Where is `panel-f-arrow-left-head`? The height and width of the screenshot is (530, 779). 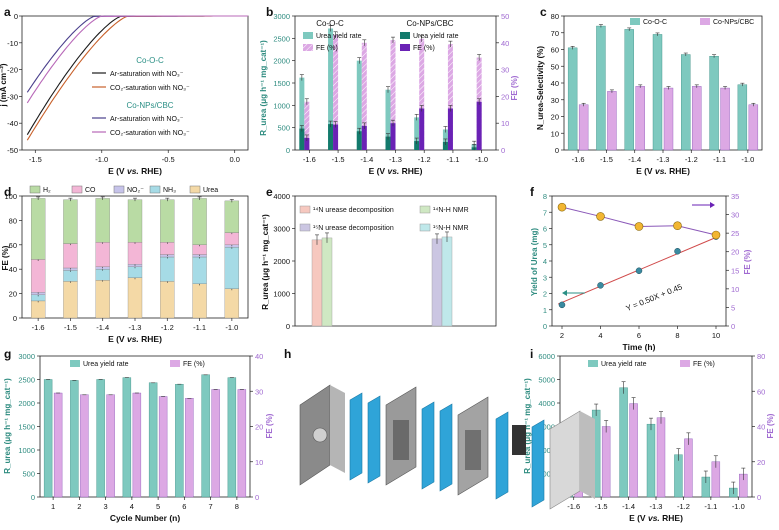 panel-f-arrow-left-head is located at coordinates (564, 293).